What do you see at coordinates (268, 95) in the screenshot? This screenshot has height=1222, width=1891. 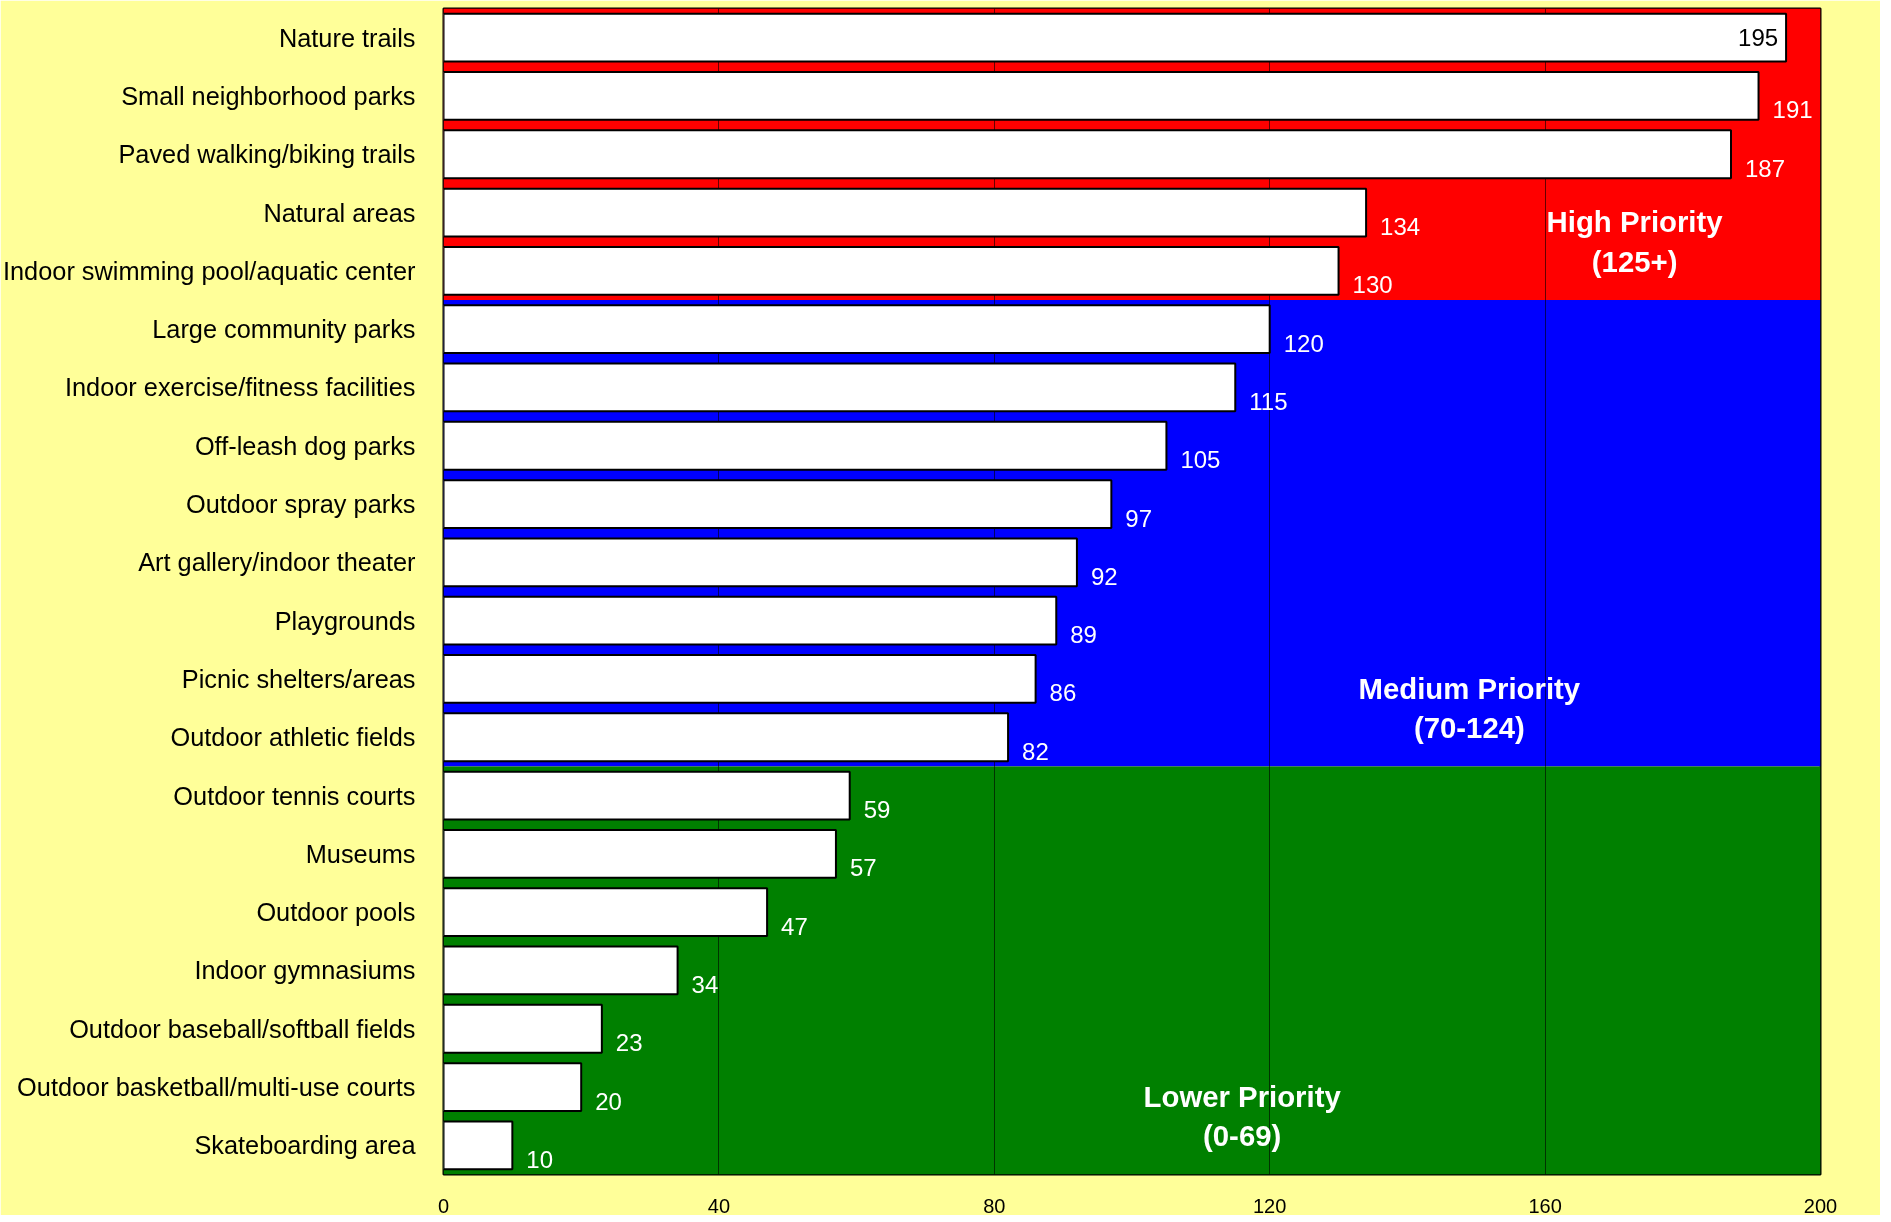 I see `y-tick-label: Small neighborhood parks` at bounding box center [268, 95].